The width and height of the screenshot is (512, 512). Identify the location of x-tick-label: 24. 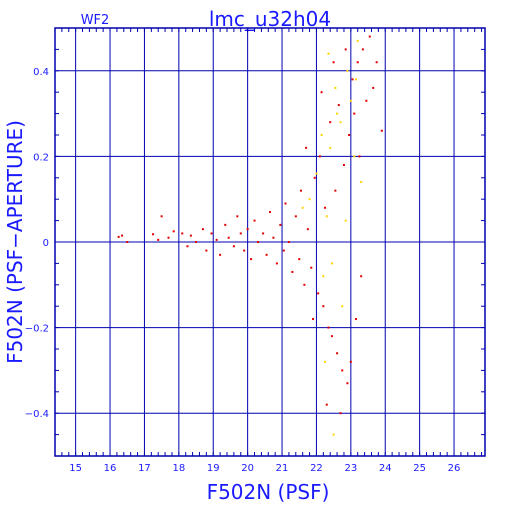
(385, 468).